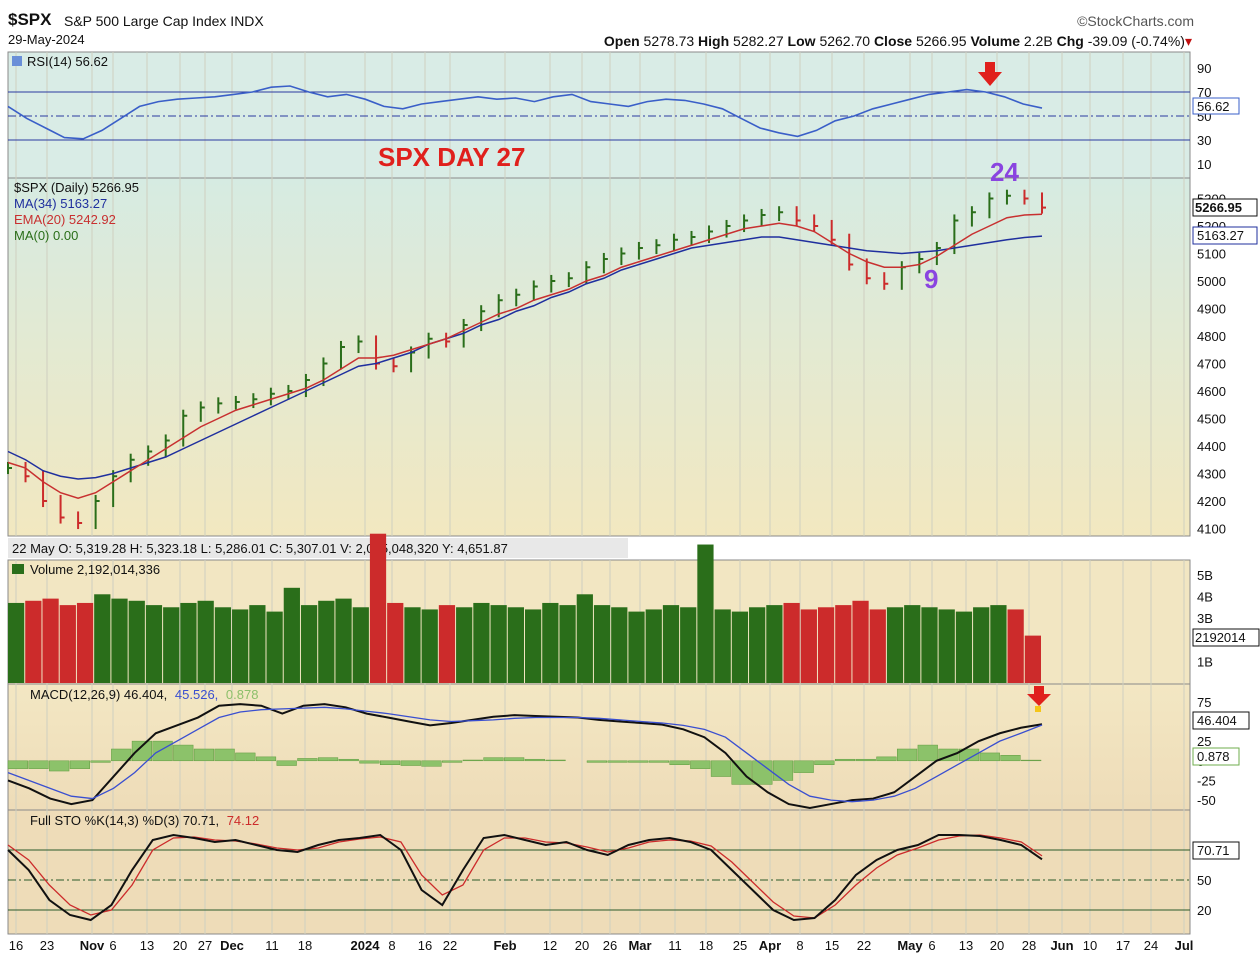 The width and height of the screenshot is (1260, 960). Describe the element at coordinates (621, 41) in the screenshot. I see `open-label: Open` at that location.